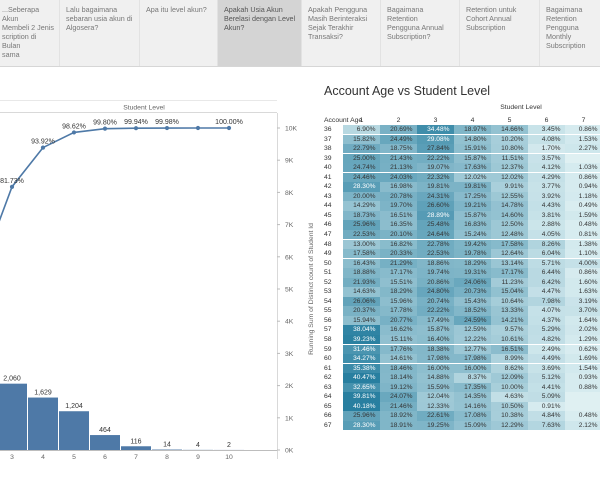 Image resolution: width=600 pixels, height=480 pixels. I want to click on heatmap-cell: 1.70%, so click(546, 149).